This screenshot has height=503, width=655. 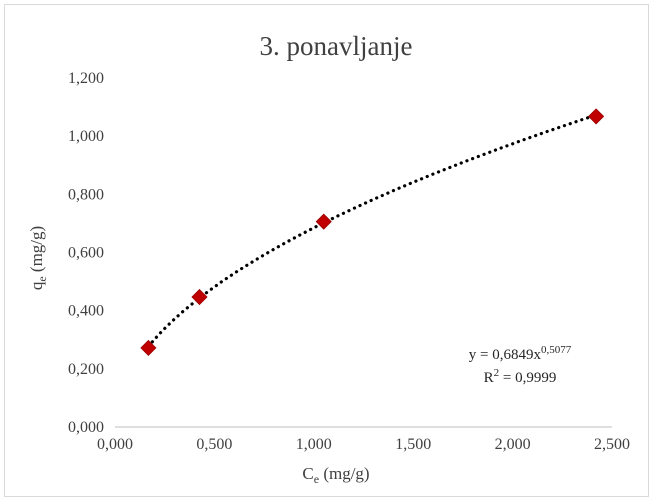 I want to click on r-squared-prefix: R, so click(x=489, y=378).